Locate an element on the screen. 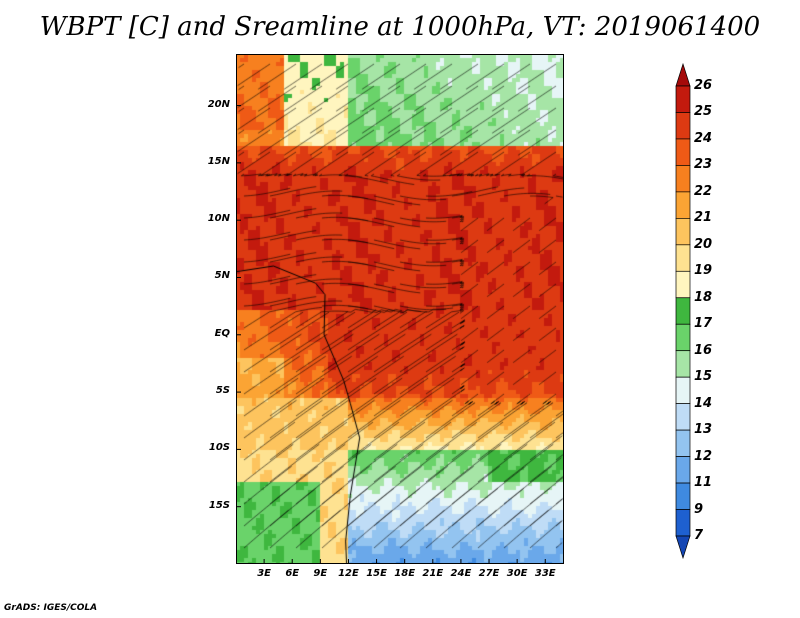 Image resolution: width=800 pixels, height=618 pixels. lon-tick-label: 18E is located at coordinates (405, 573).